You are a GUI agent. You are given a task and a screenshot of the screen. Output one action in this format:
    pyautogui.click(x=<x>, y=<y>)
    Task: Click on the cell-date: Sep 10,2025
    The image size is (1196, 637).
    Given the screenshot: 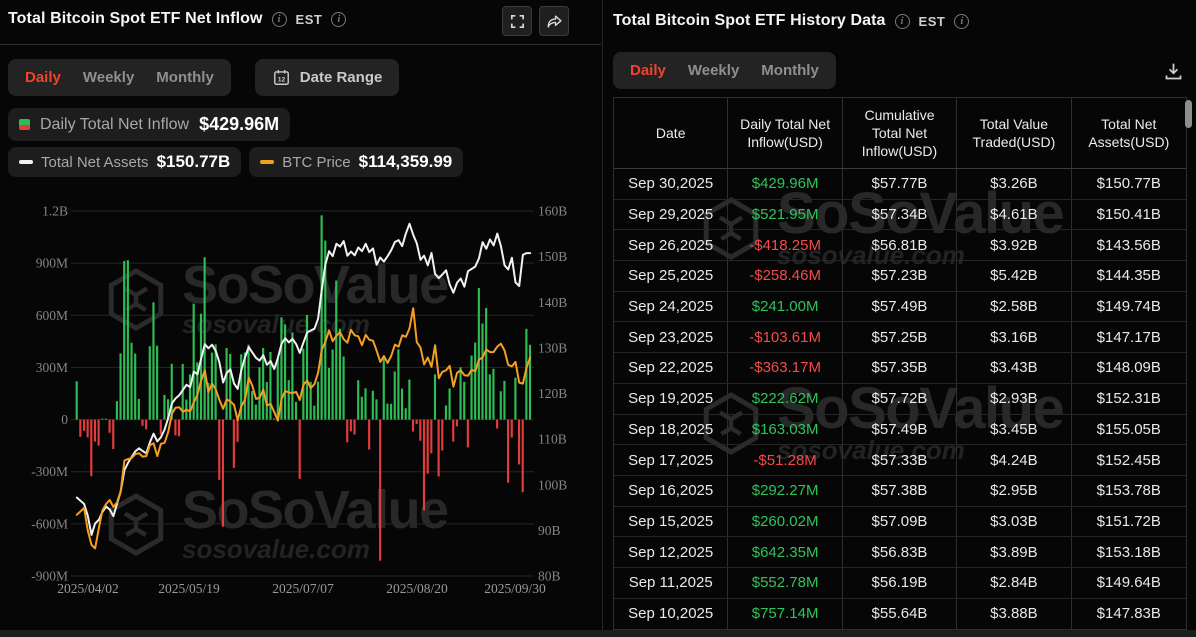 What is the action you would take?
    pyautogui.click(x=671, y=614)
    